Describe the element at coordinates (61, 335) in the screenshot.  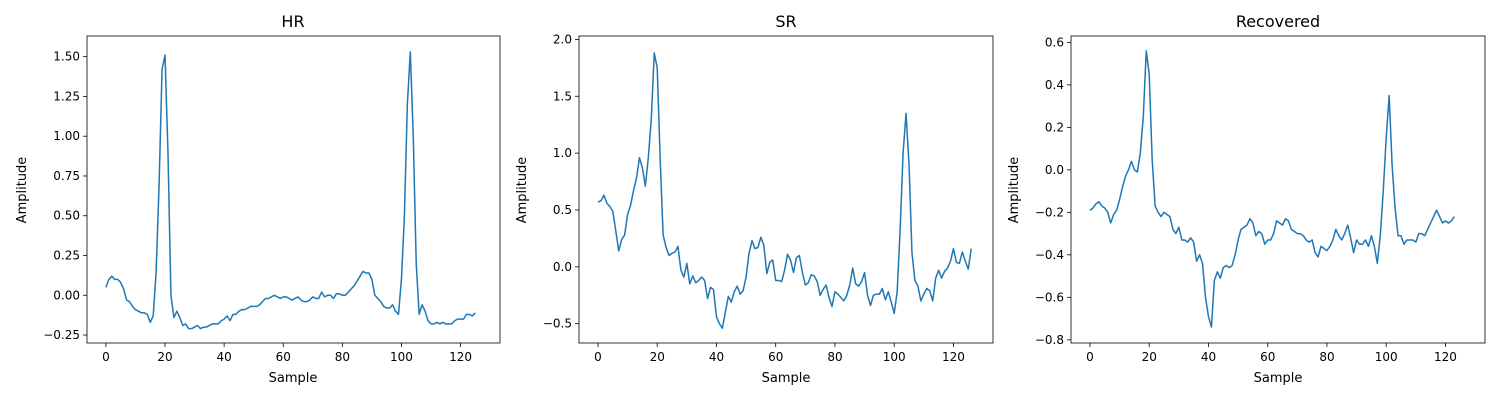
I see `y-tick-label: −0.25` at that location.